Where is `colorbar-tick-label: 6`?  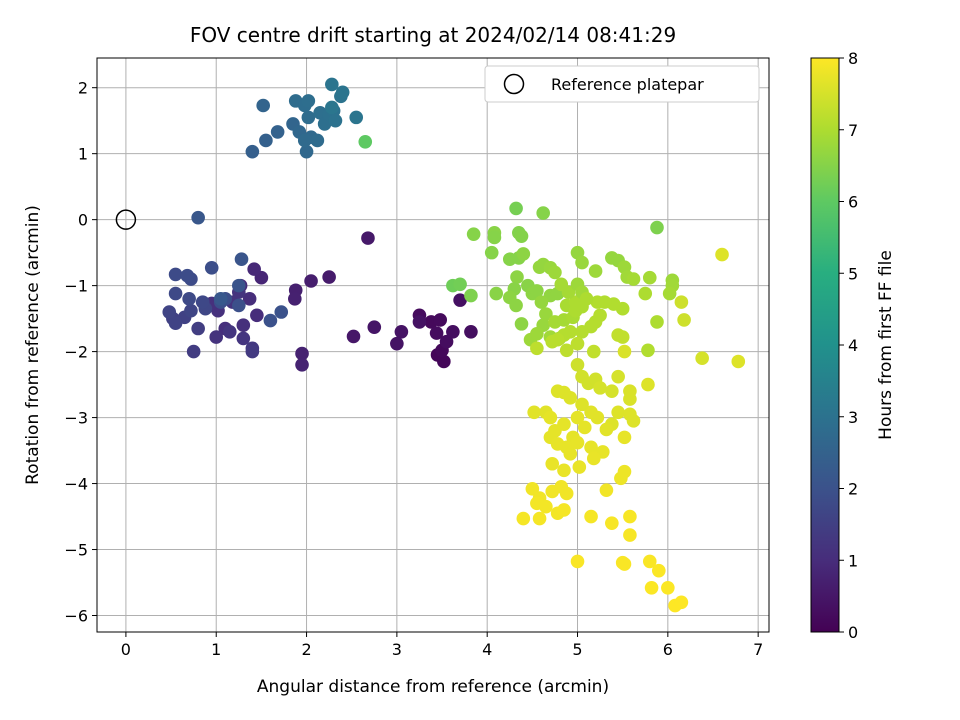
colorbar-tick-label: 6 is located at coordinates (853, 202).